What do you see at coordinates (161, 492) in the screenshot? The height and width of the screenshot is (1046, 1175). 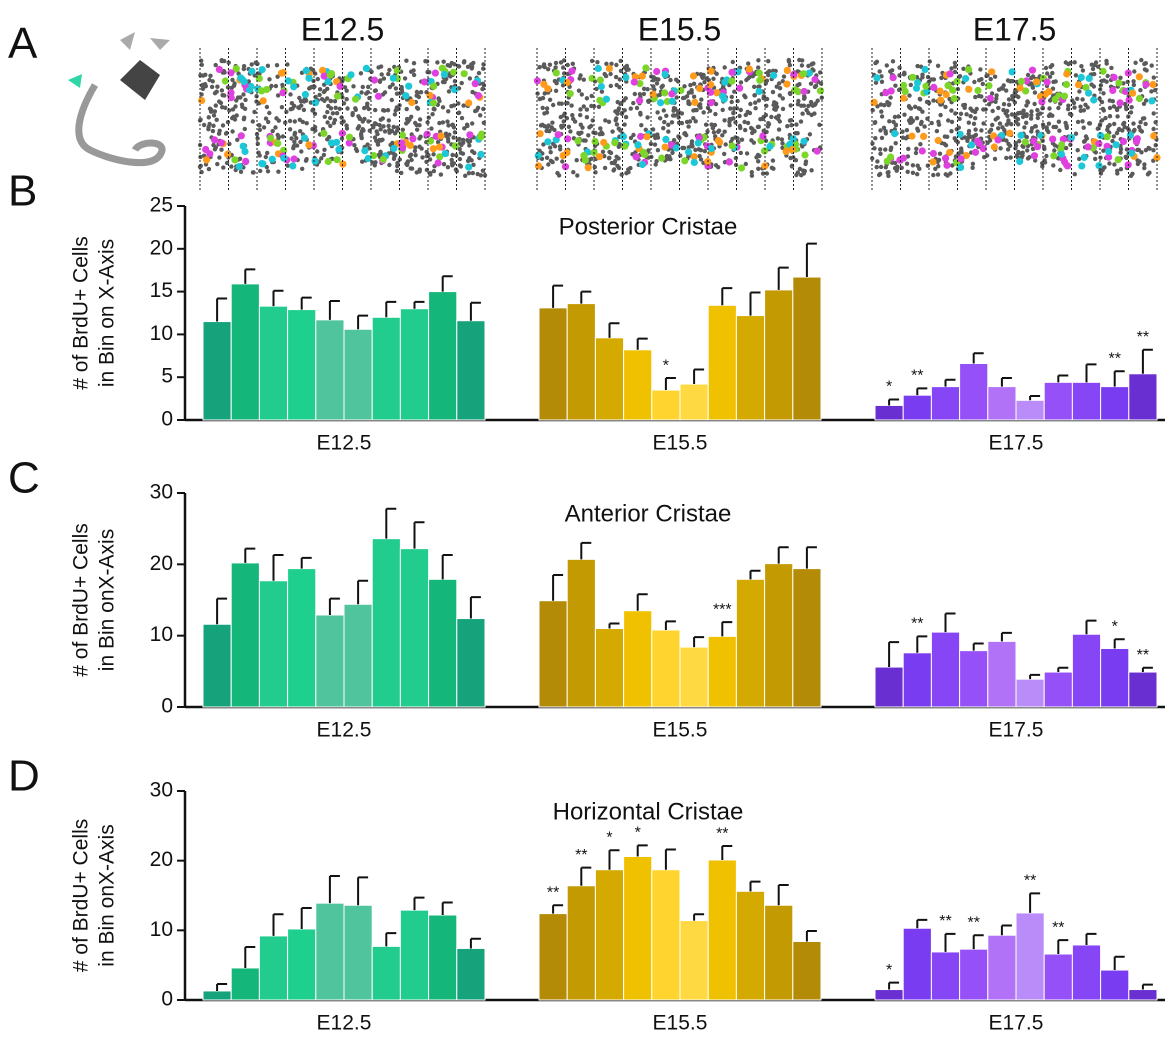 I see `y-tick-label: 30` at bounding box center [161, 492].